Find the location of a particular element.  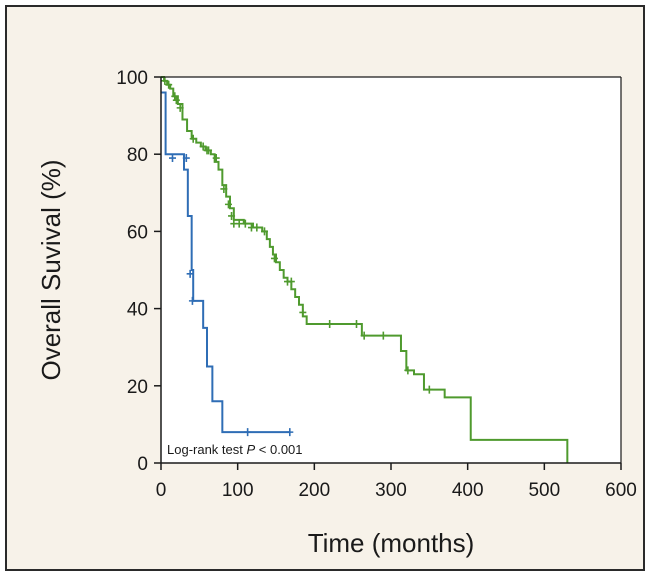

y-tick-label: 100 is located at coordinates (132, 78).